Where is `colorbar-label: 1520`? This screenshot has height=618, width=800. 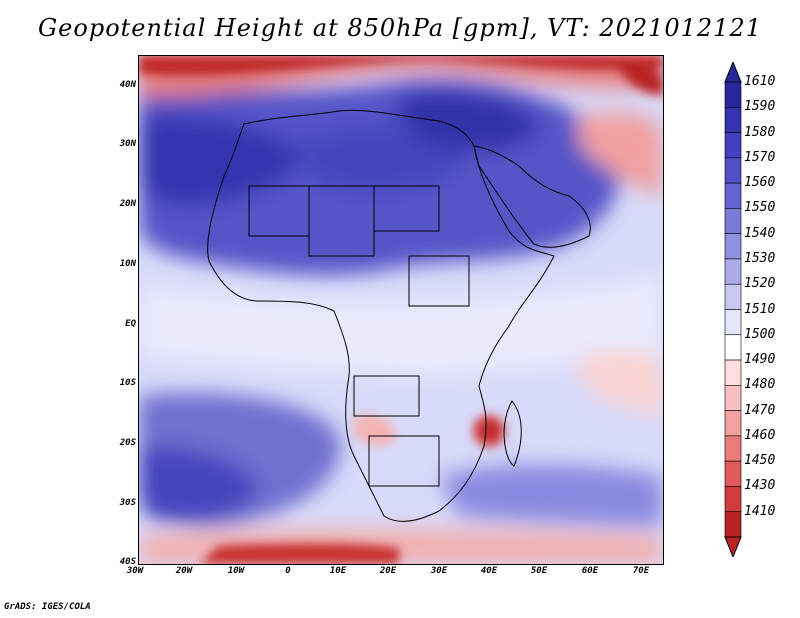
colorbar-label: 1520 is located at coordinates (760, 284).